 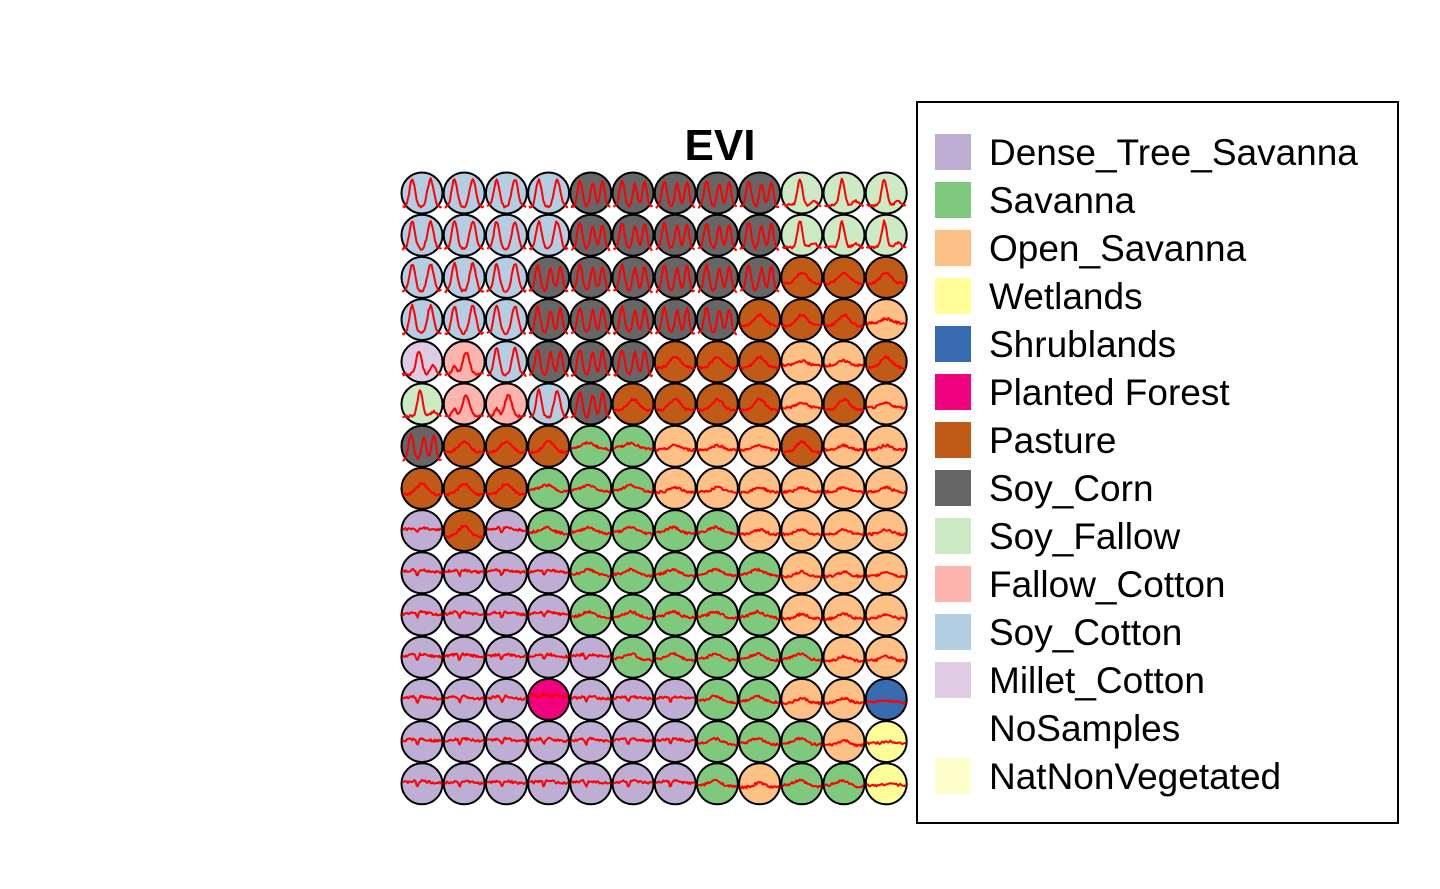 I want to click on neuron-shrublands, so click(x=886, y=699).